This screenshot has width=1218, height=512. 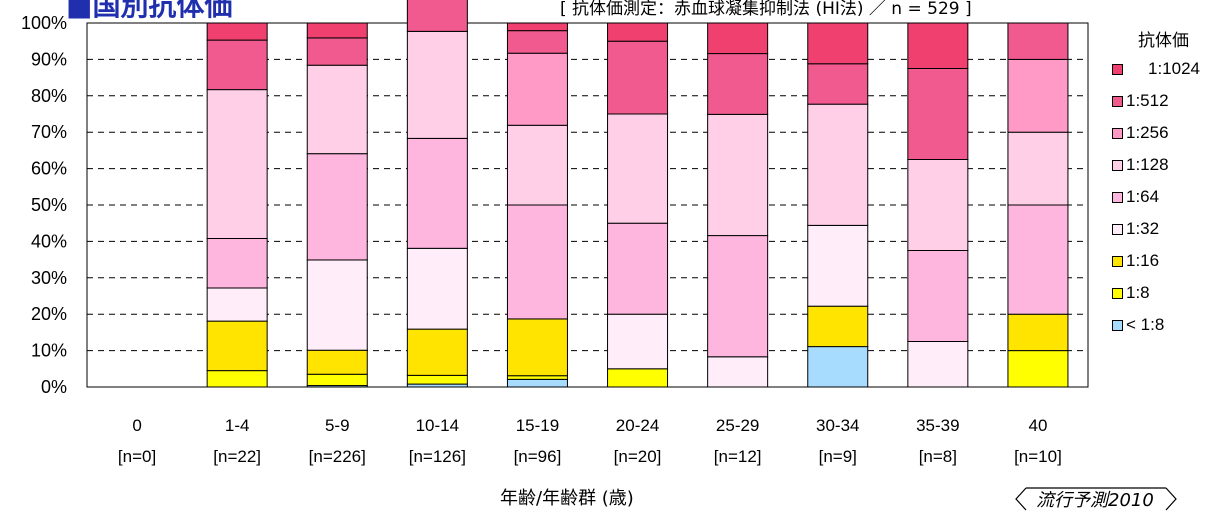 What do you see at coordinates (1147, 132) in the screenshot?
I see `legend-label: 1:256` at bounding box center [1147, 132].